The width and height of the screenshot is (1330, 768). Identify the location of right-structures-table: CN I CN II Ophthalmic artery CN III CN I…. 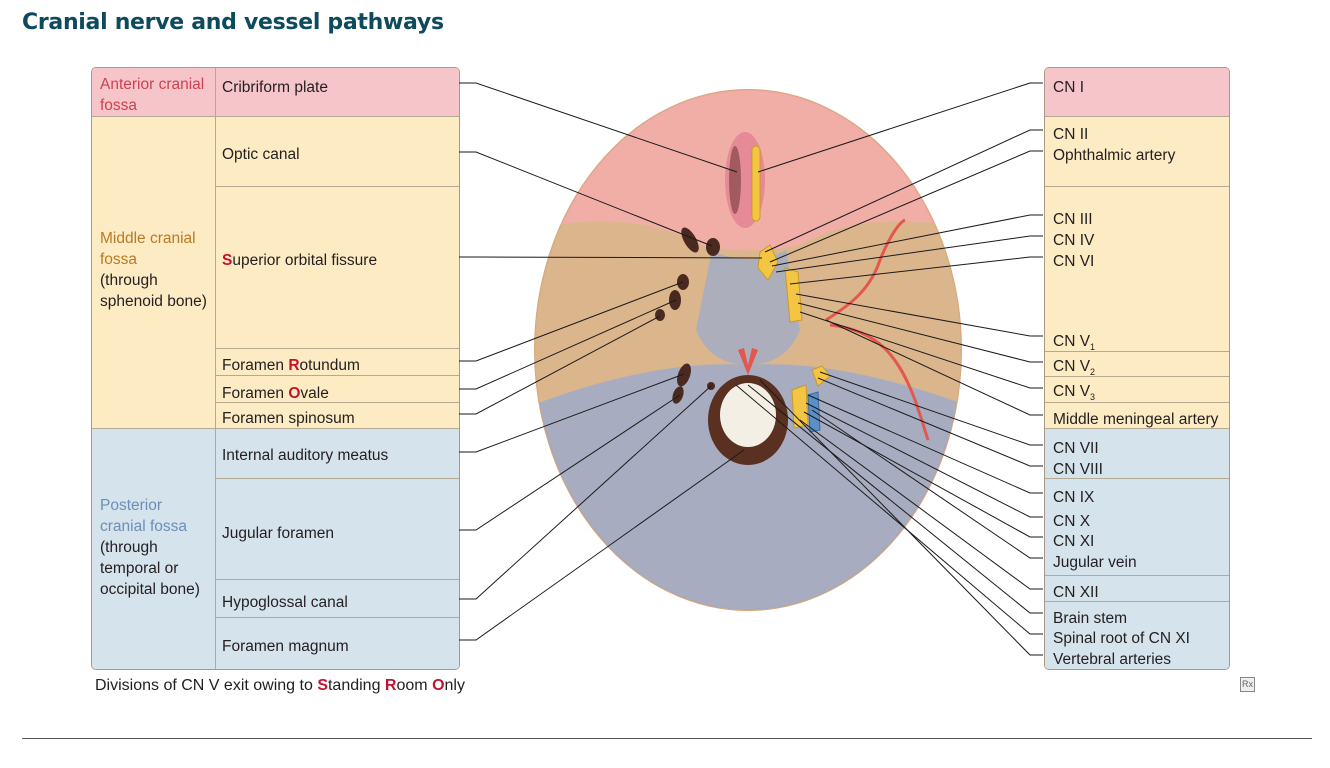
(1137, 368).